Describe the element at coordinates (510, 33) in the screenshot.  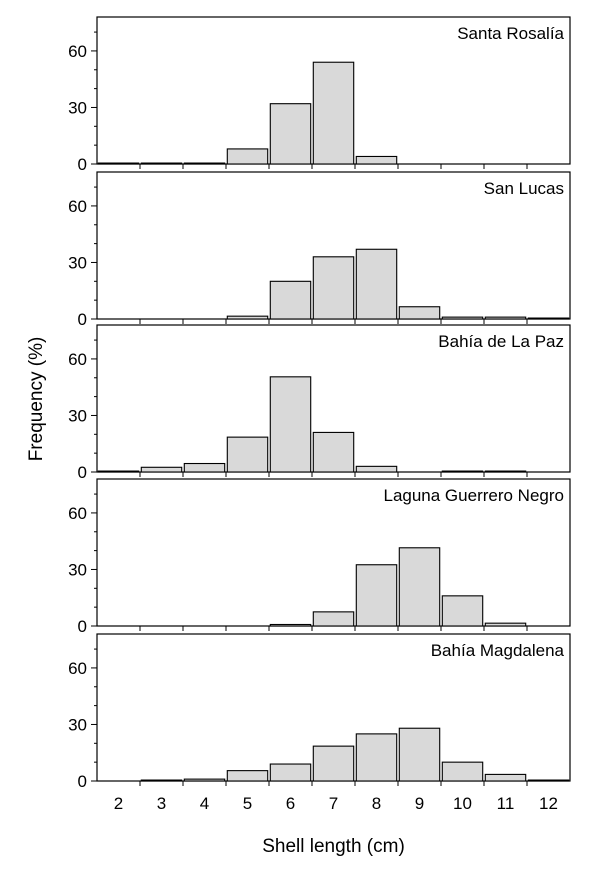
I see `panel-title: Santa Rosalía` at that location.